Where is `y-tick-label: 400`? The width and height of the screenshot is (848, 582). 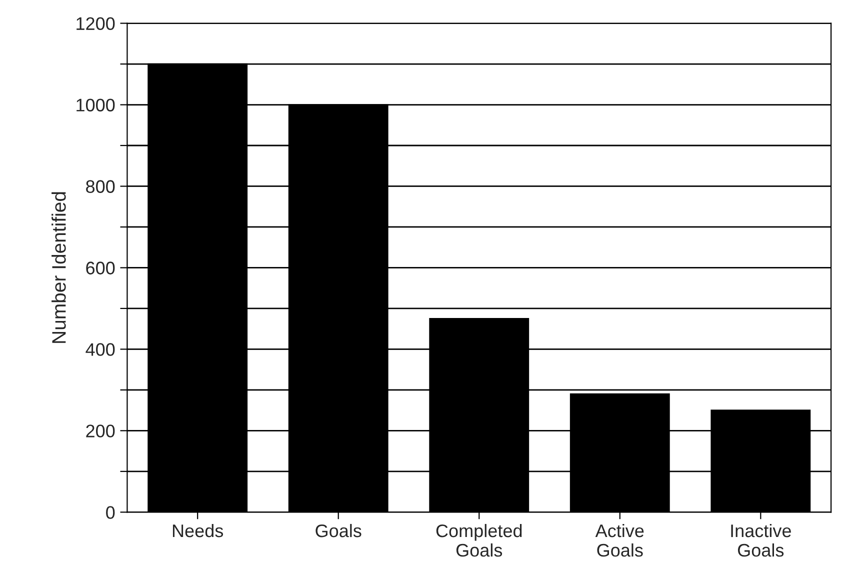
y-tick-label: 400 is located at coordinates (100, 349).